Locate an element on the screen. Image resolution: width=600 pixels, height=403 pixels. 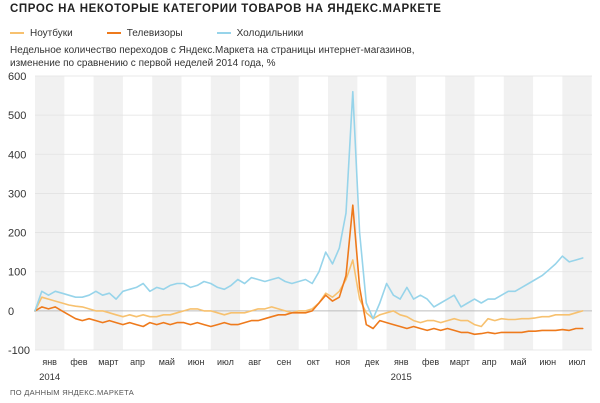
legend-item-fridges: Холодильники is located at coordinates (260, 33).